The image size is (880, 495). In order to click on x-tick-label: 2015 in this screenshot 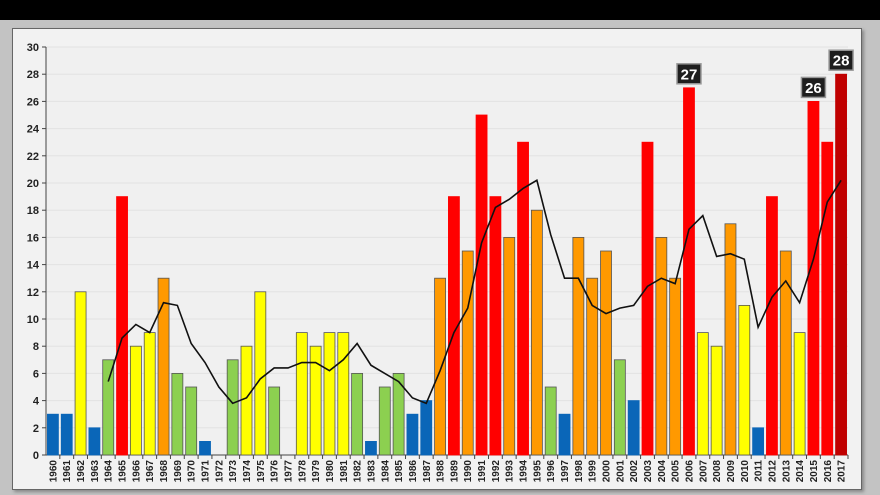, I will do `click(814, 471)`.